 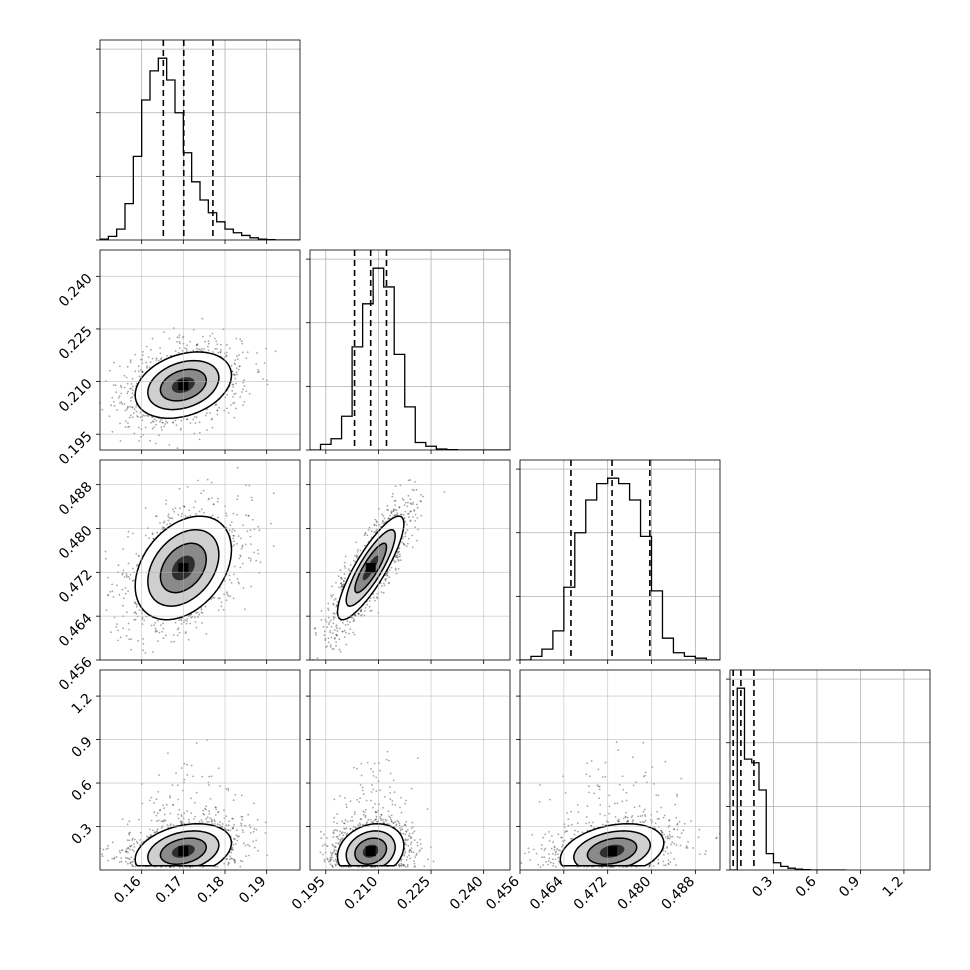 I want to click on density-contour, so click(x=183, y=385).